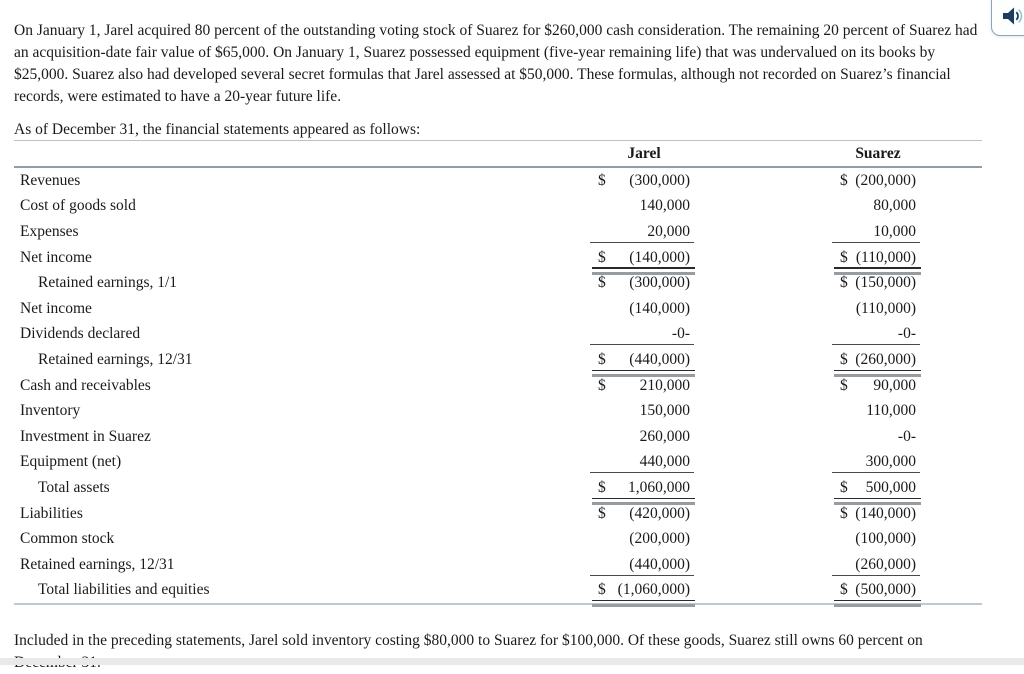 The height and width of the screenshot is (674, 1024). What do you see at coordinates (498, 490) in the screenshot?
I see `table-row: Total assets $1,060,000 $500,000` at bounding box center [498, 490].